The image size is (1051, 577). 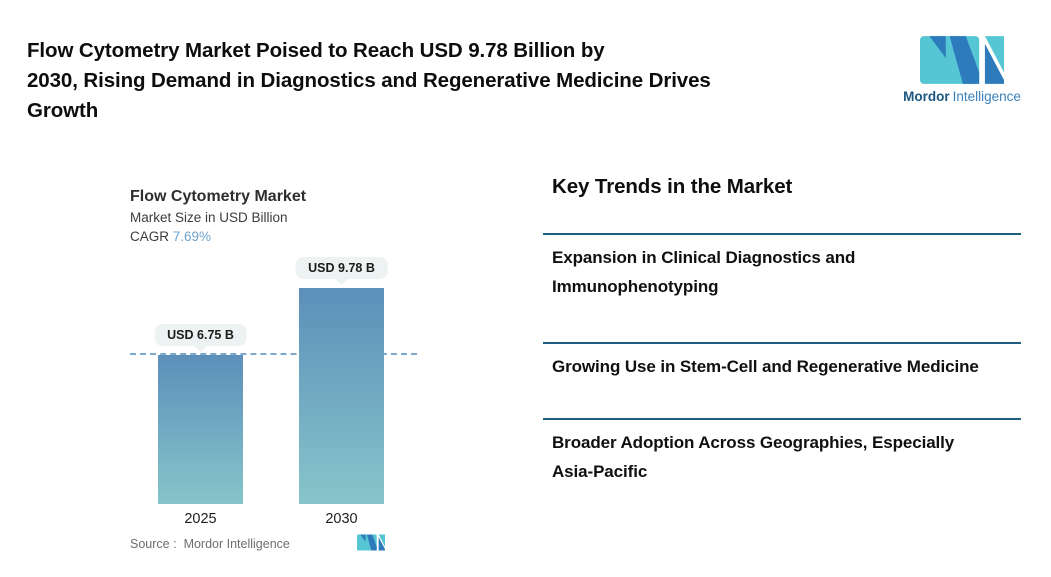 I want to click on cagr-label: CAGR, so click(x=150, y=236).